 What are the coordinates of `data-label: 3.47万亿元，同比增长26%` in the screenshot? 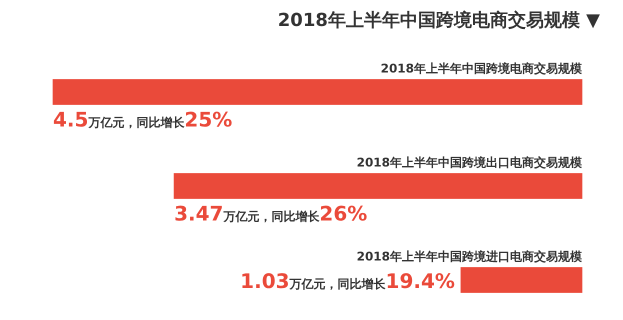 It's located at (271, 214).